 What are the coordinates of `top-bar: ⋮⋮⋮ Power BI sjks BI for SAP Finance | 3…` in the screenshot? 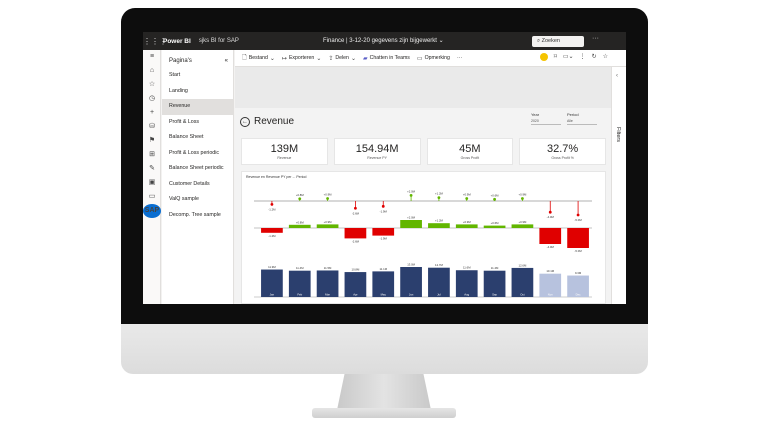 It's located at (384, 41).